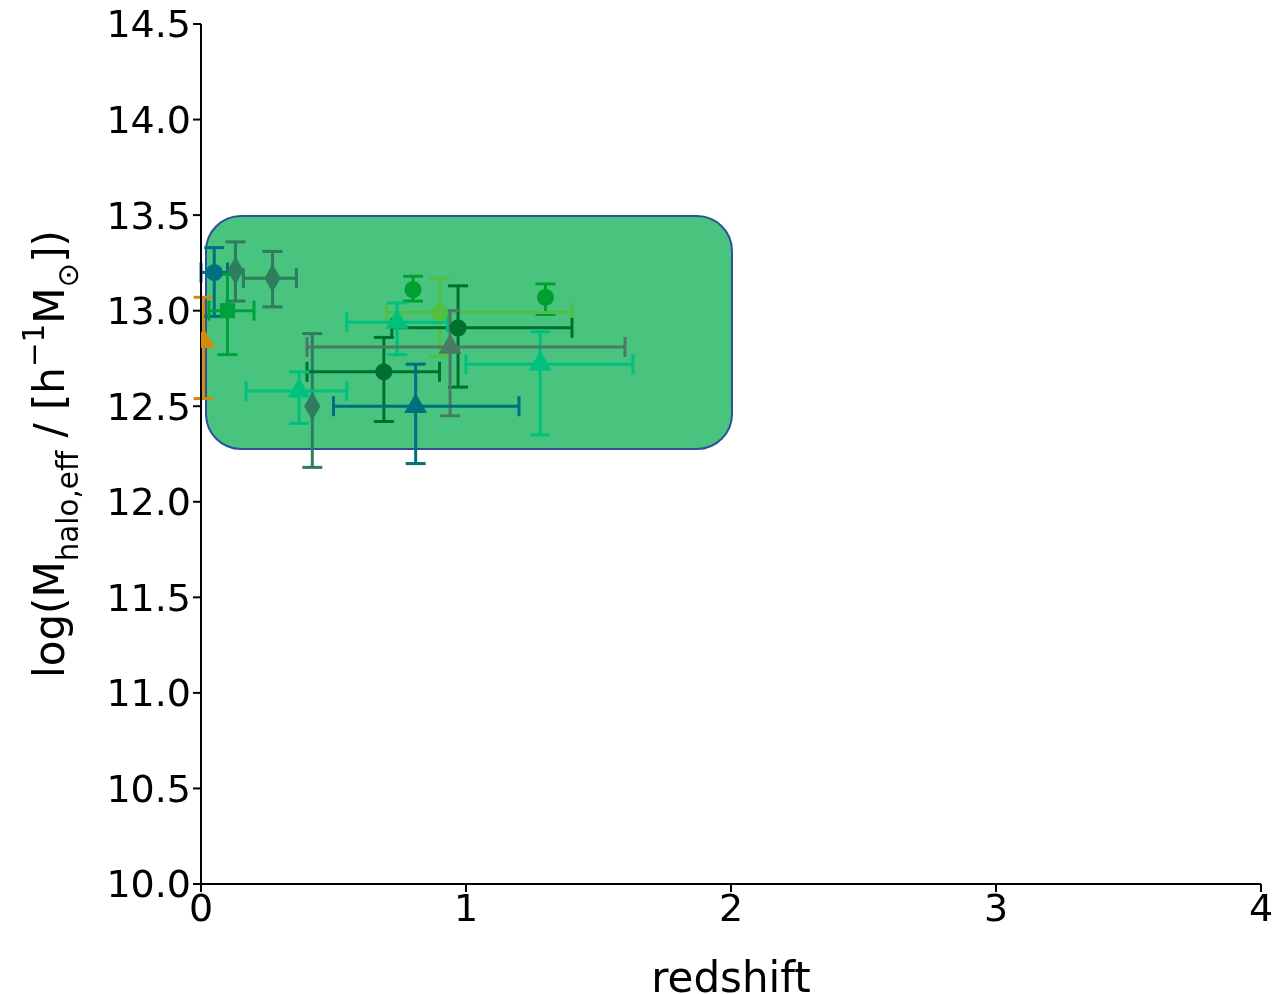 The image size is (1275, 994). Describe the element at coordinates (996, 907) in the screenshot. I see `x-tick-label: 3` at that location.